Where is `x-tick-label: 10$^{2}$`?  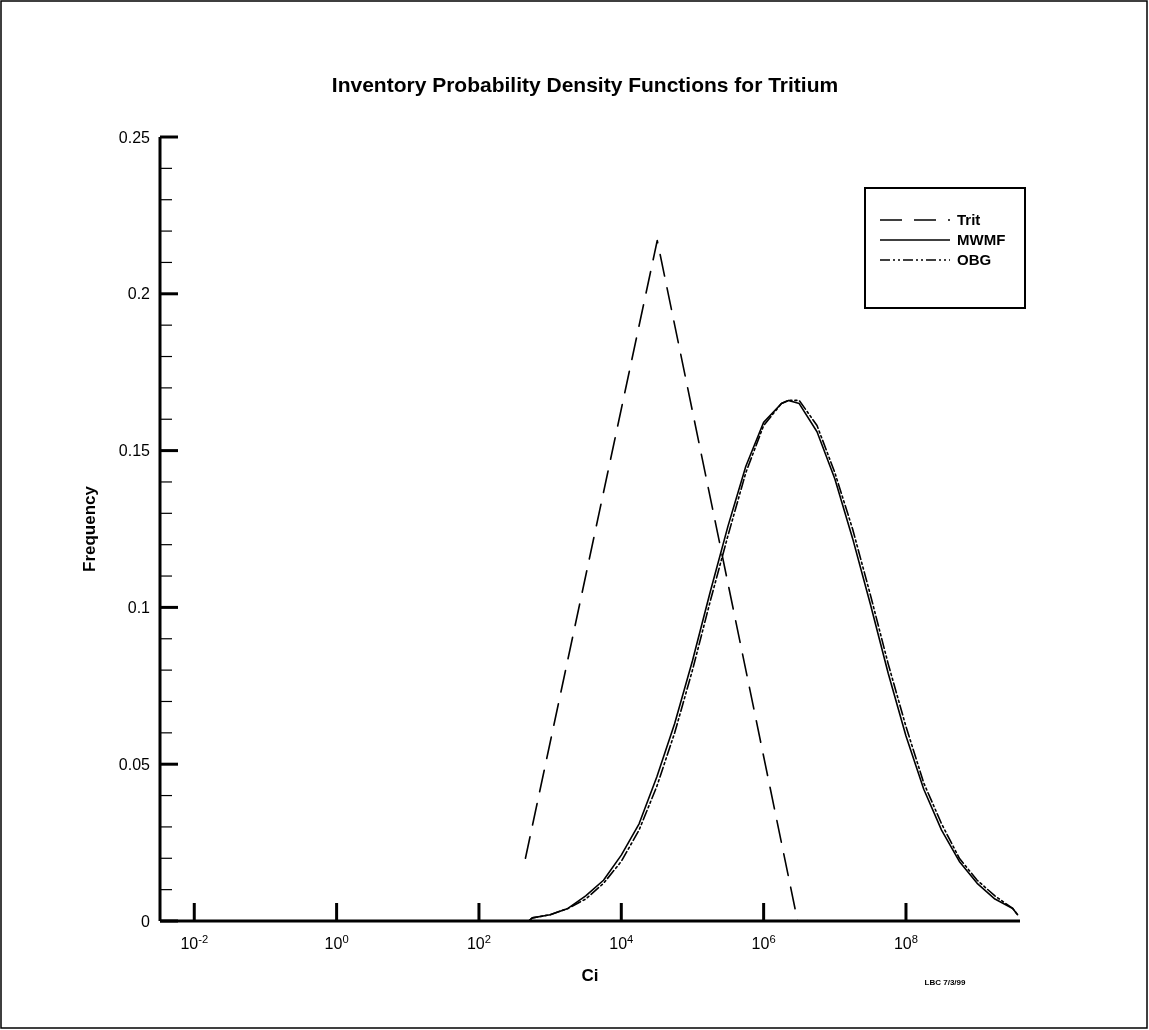 x-tick-label: 10$^{2}$ is located at coordinates (478, 942).